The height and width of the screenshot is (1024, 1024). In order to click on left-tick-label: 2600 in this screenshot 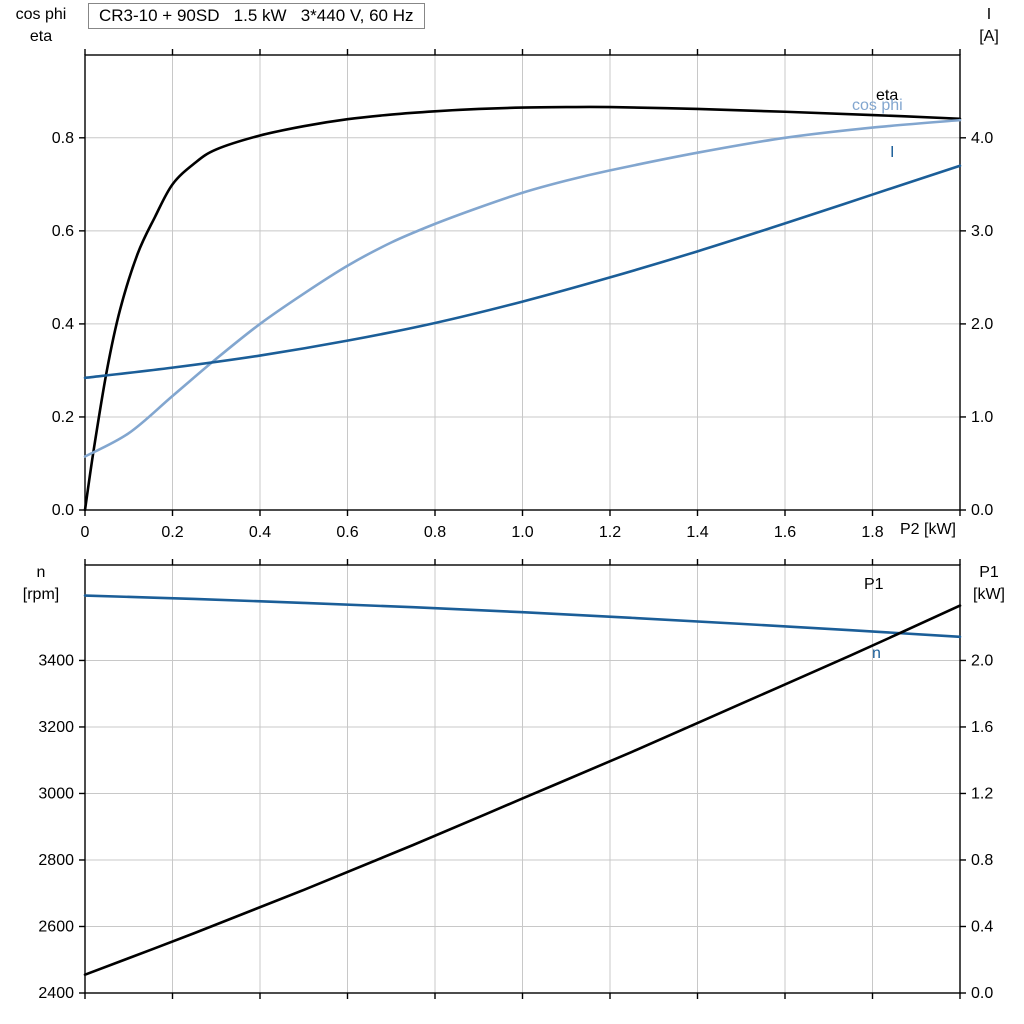, I will do `click(56, 926)`.